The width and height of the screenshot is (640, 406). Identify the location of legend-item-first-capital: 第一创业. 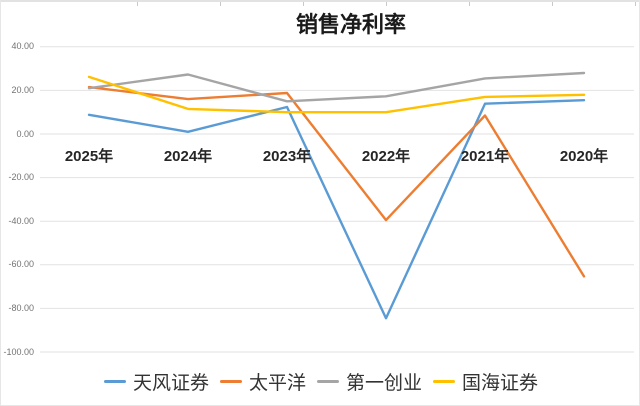
(369, 381).